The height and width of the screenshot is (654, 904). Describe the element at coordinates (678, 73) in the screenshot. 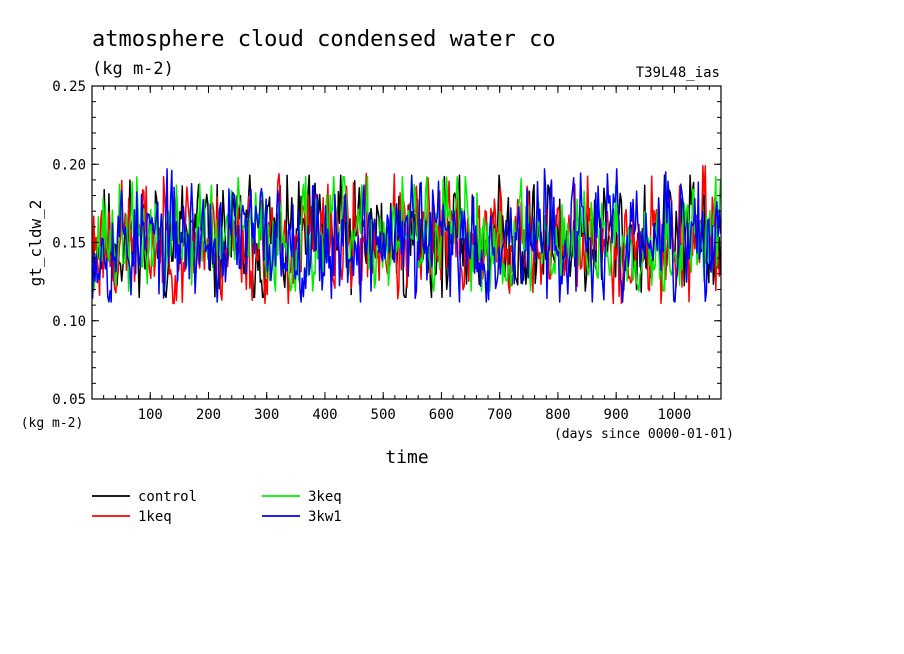

I see `run-tag: T39L48_ias` at that location.